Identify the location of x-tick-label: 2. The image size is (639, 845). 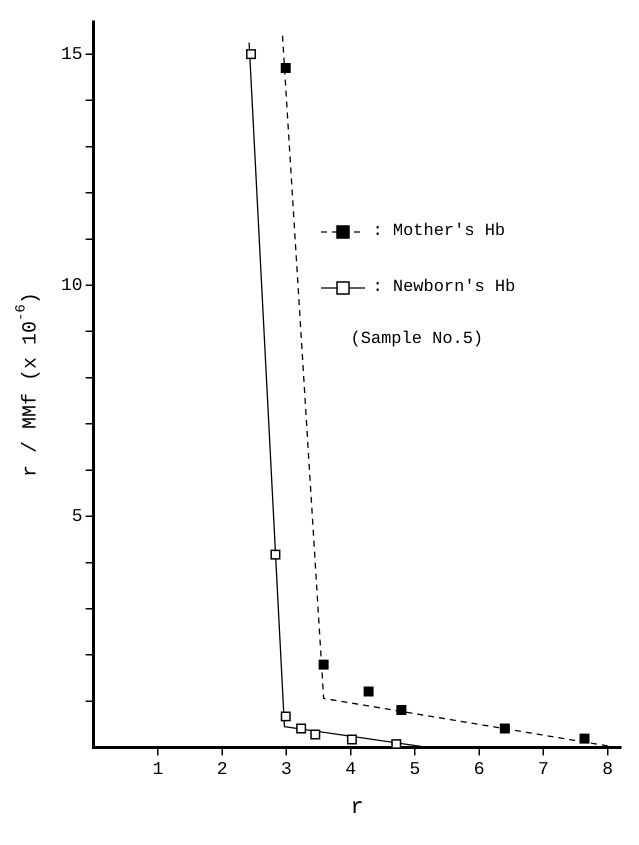
(222, 770).